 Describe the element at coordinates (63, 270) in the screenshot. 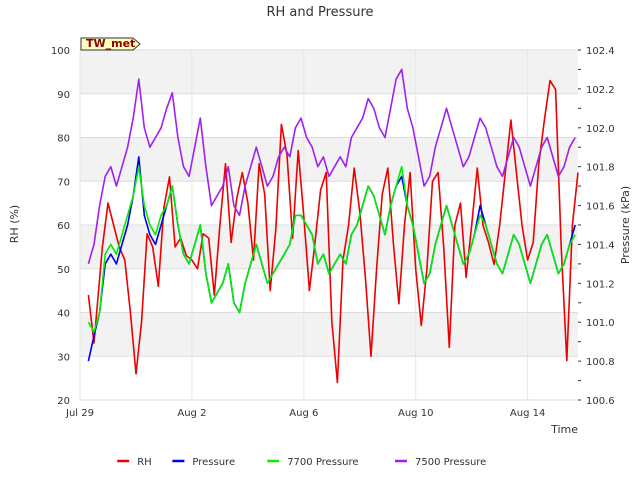

I see `y-left-tick-label: 50` at that location.